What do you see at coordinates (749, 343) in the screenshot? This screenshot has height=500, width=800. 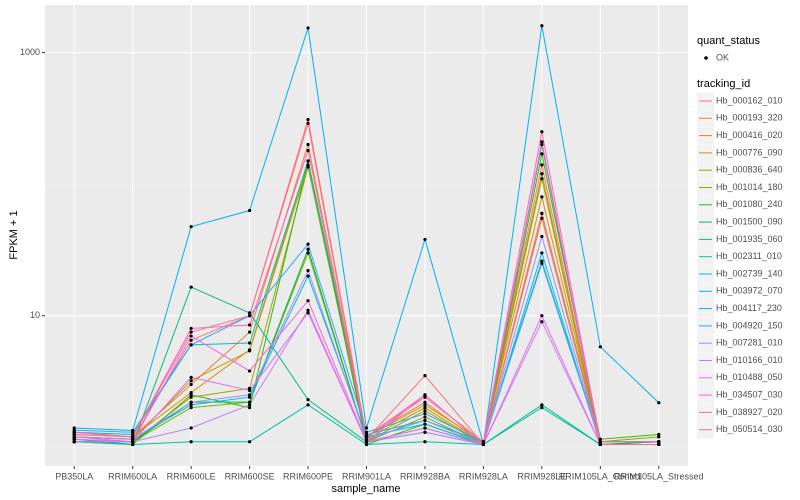 I see `legend-label: Hb_007281_010` at bounding box center [749, 343].